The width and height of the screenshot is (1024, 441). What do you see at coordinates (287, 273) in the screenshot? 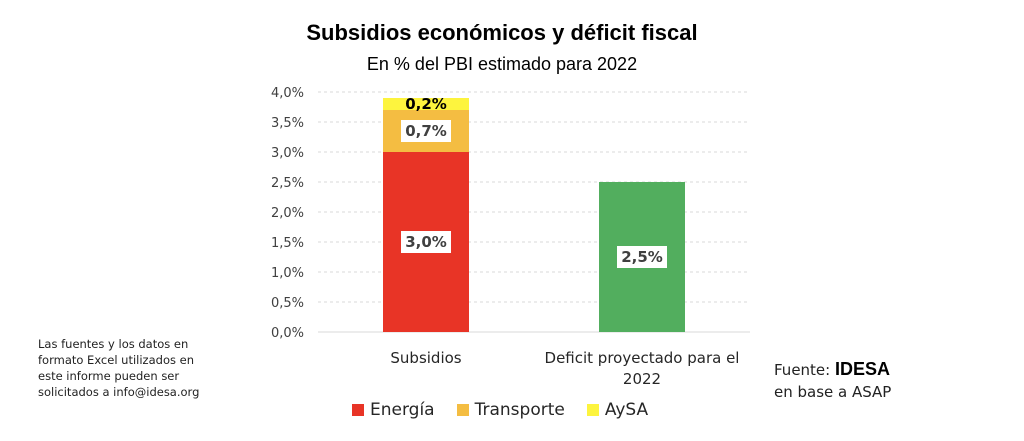
I see `y-tick-label: 1,0%` at bounding box center [287, 273].